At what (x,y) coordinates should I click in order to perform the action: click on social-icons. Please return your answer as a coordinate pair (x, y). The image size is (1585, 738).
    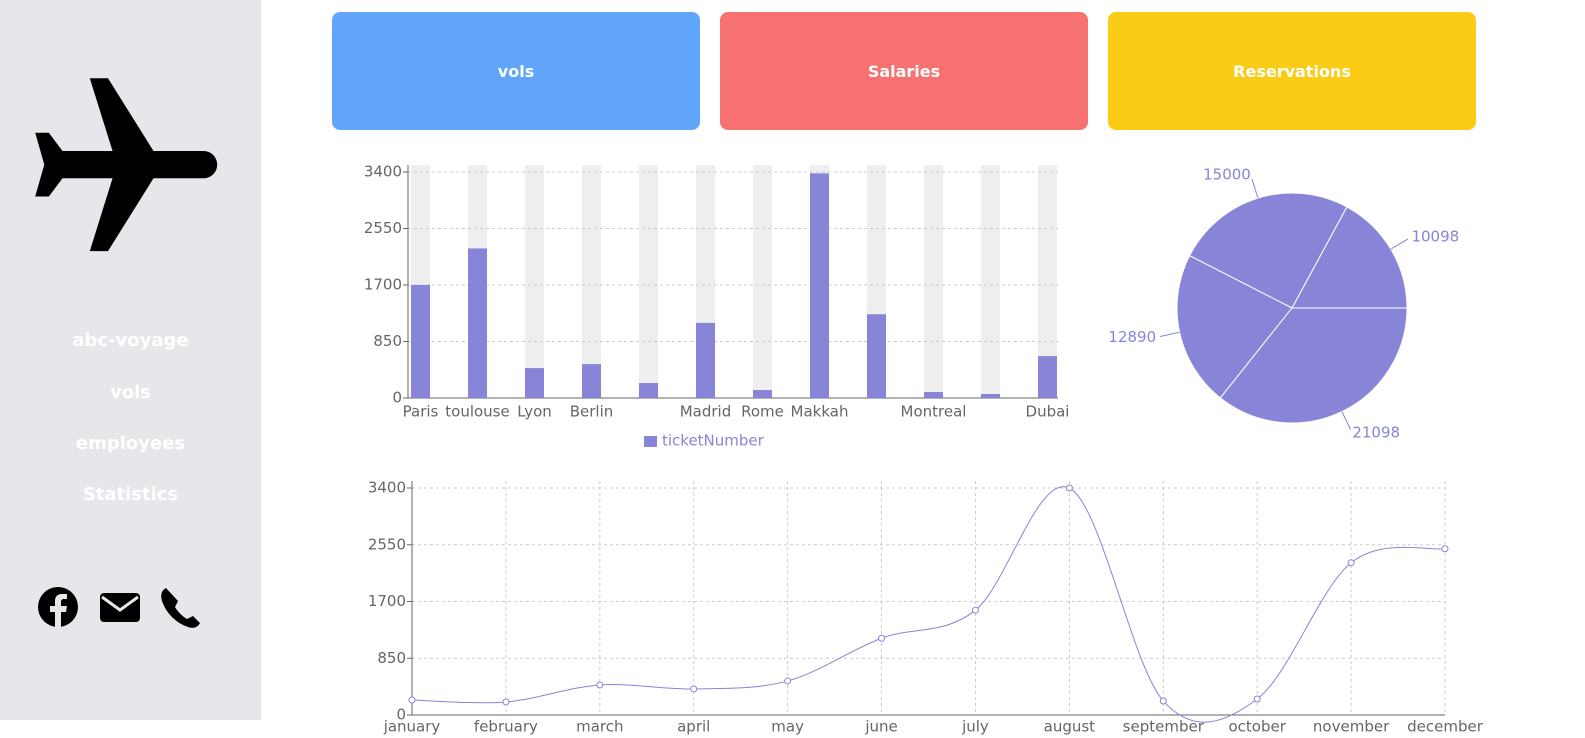
    Looking at the image, I should click on (119, 607).